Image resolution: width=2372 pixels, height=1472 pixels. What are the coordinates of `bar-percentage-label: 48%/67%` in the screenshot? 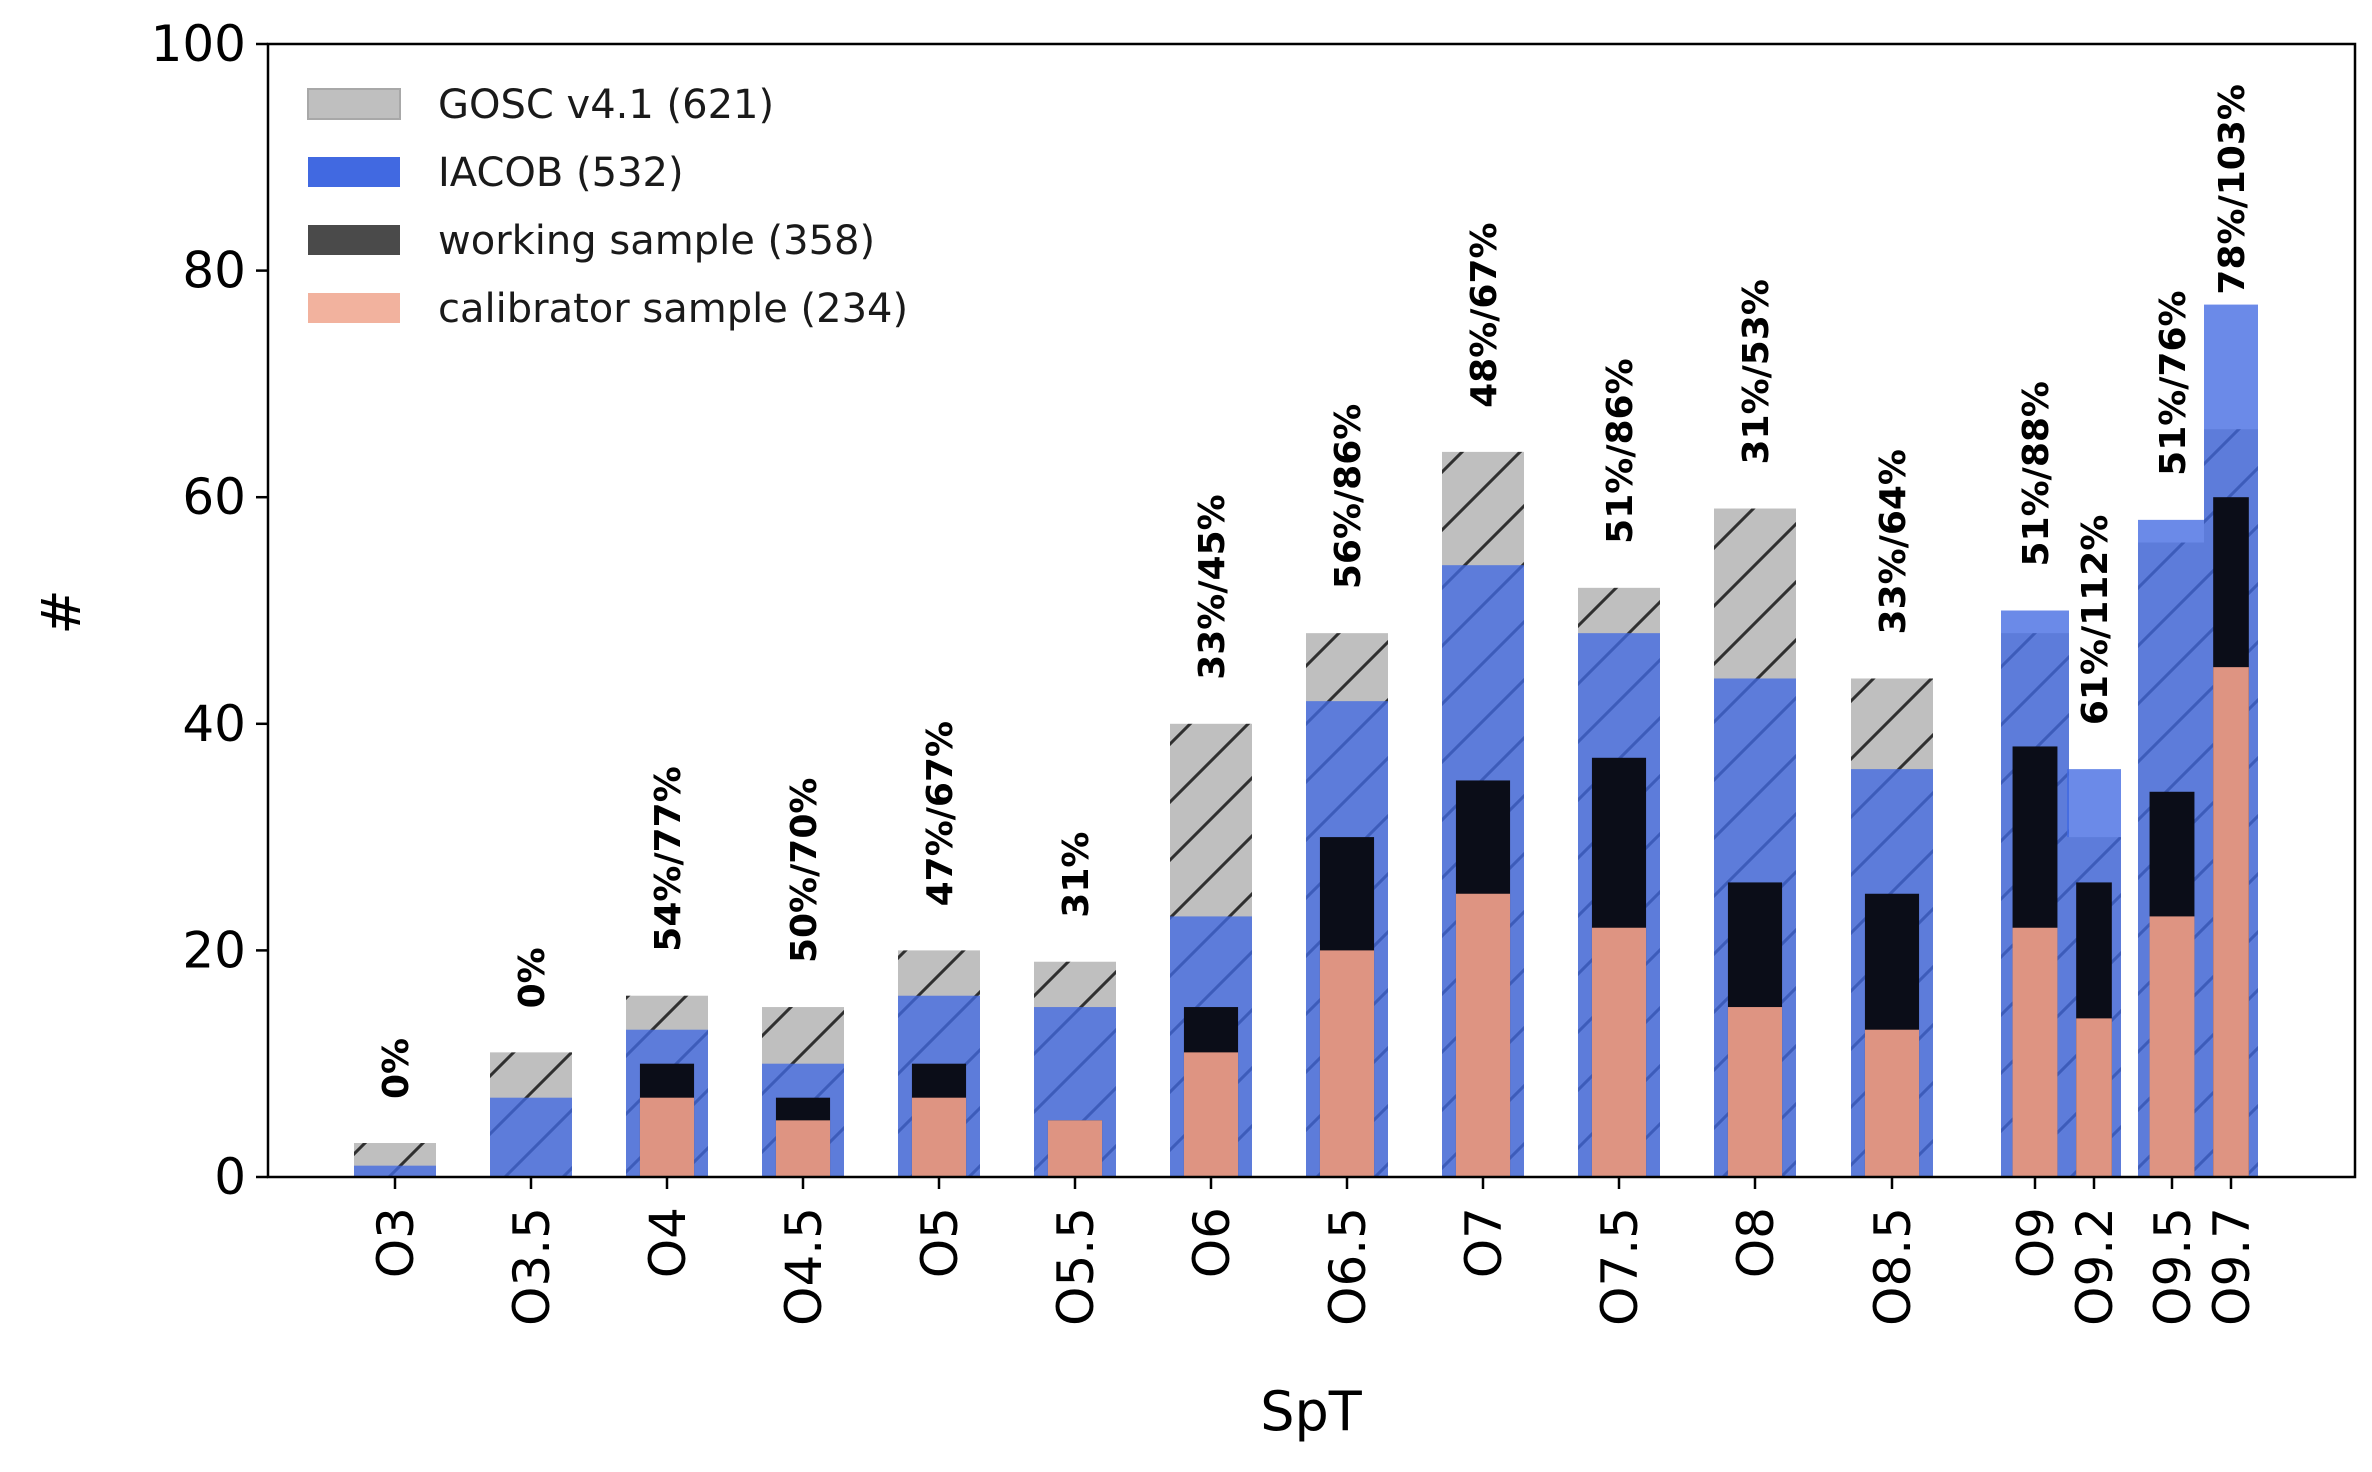 It's located at (1484, 314).